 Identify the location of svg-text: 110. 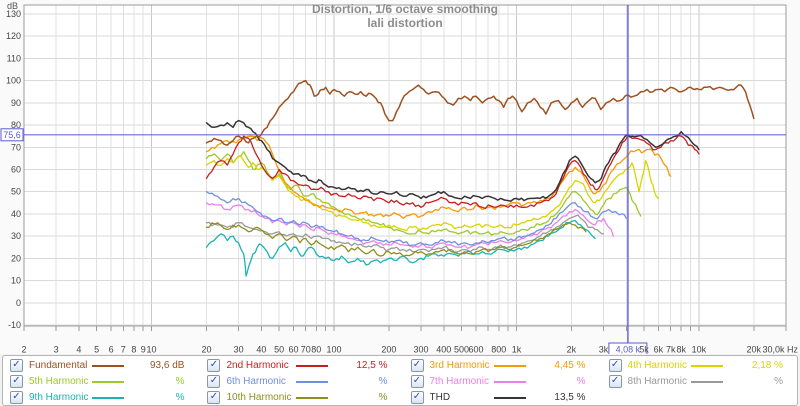
(14, 58).